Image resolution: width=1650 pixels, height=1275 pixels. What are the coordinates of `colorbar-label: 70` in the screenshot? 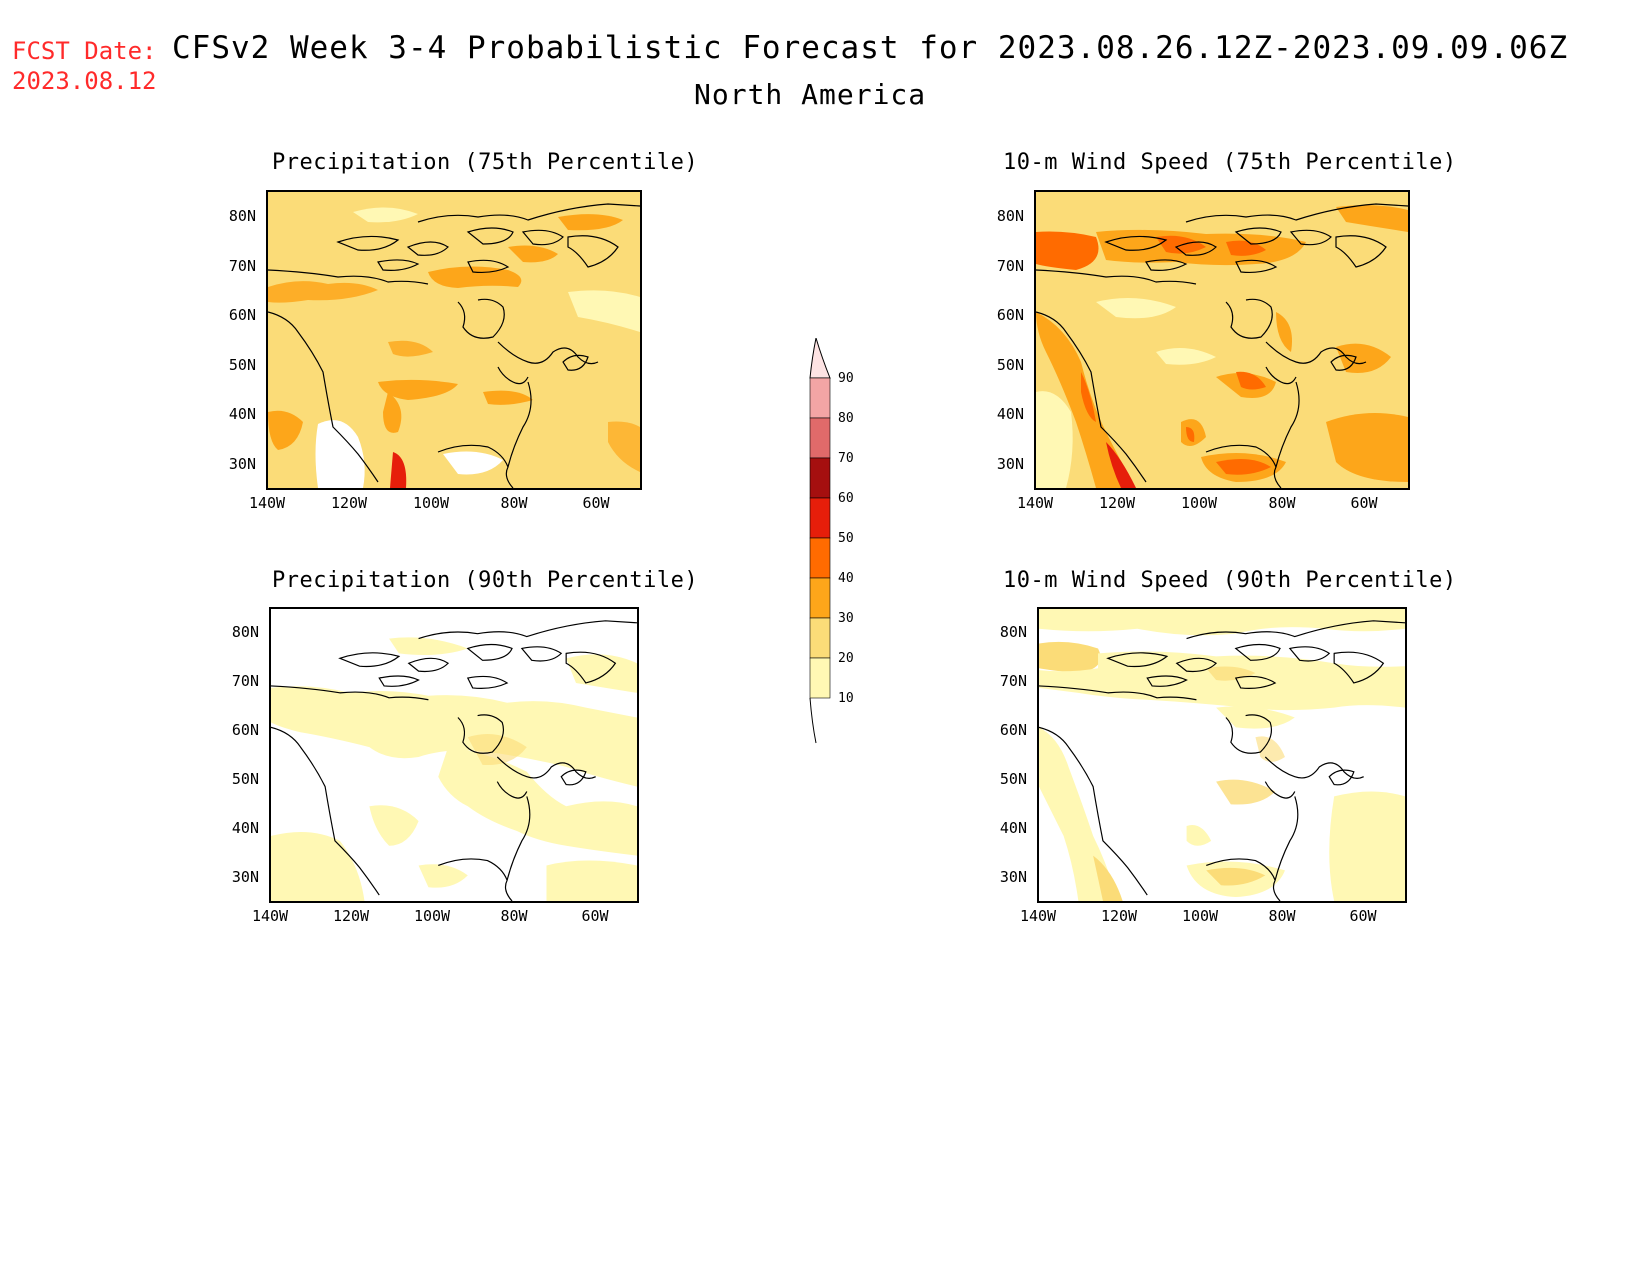 It's located at (846, 458).